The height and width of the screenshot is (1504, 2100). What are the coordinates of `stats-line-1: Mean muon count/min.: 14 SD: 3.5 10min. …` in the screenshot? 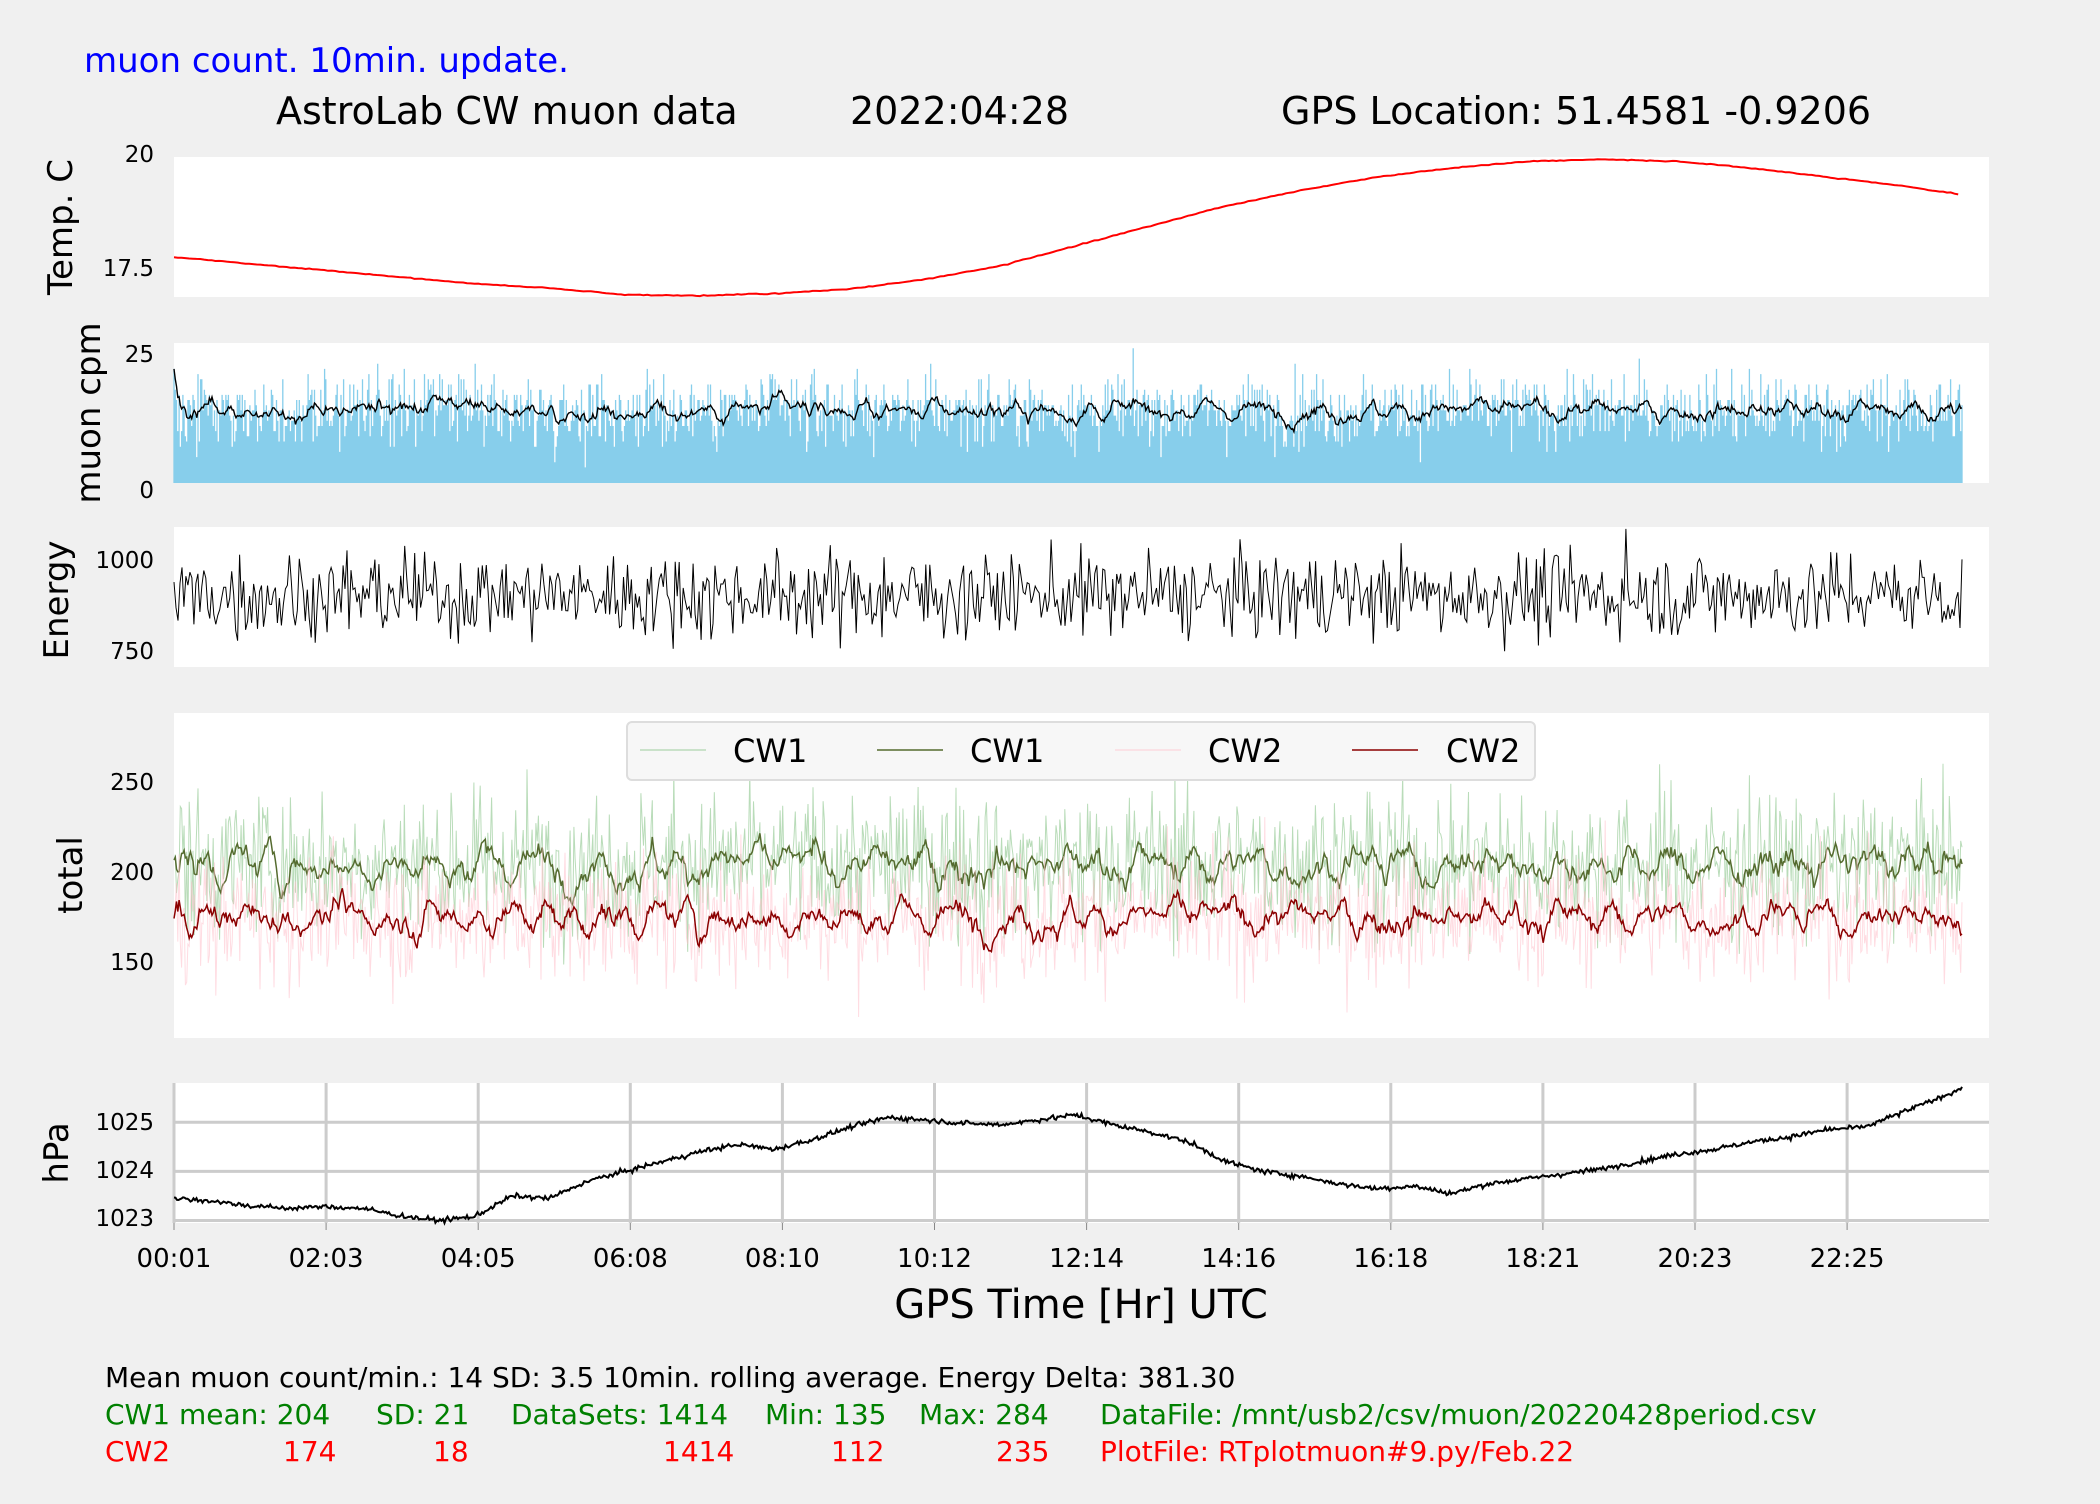 It's located at (670, 1377).